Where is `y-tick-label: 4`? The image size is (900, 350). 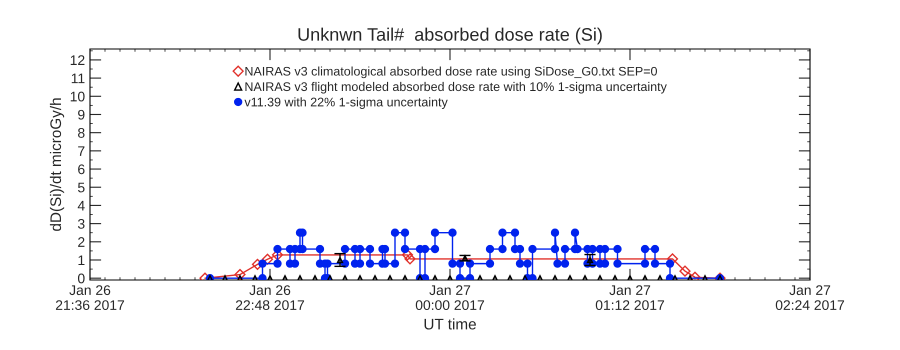 y-tick-label: 4 is located at coordinates (81, 205).